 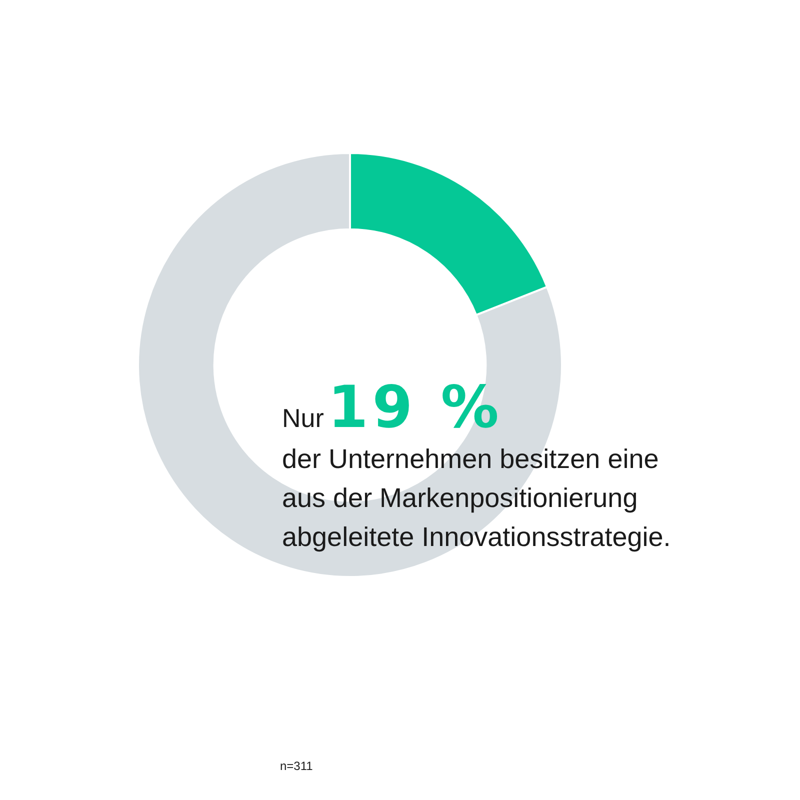 What do you see at coordinates (303, 418) in the screenshot?
I see `text: Nur` at bounding box center [303, 418].